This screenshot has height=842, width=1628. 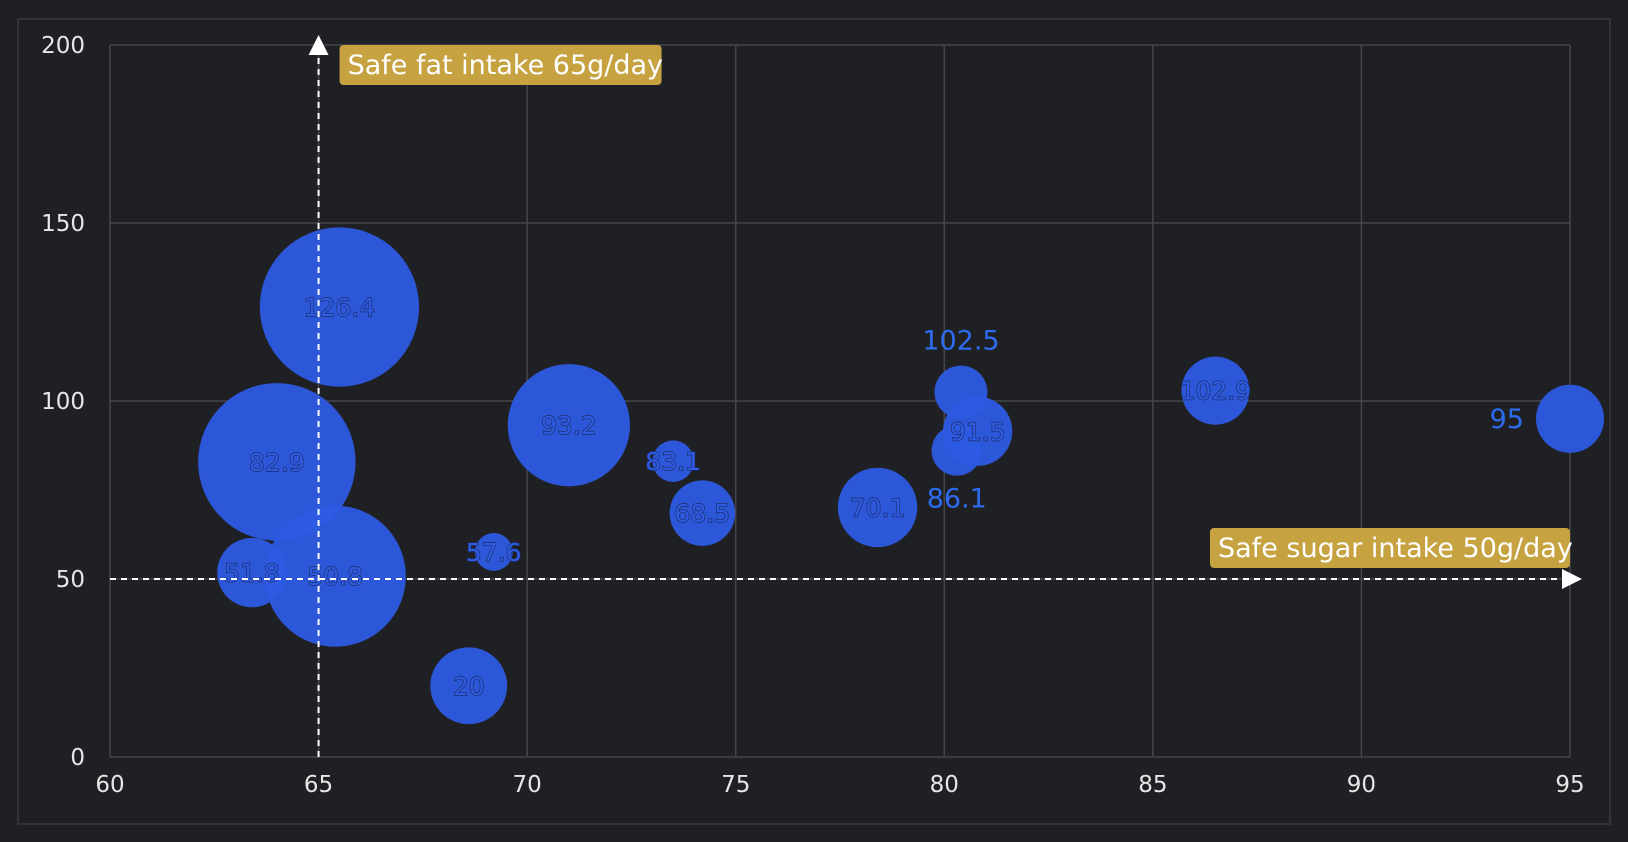 What do you see at coordinates (960, 341) in the screenshot?
I see `bubble-label: 102.5` at bounding box center [960, 341].